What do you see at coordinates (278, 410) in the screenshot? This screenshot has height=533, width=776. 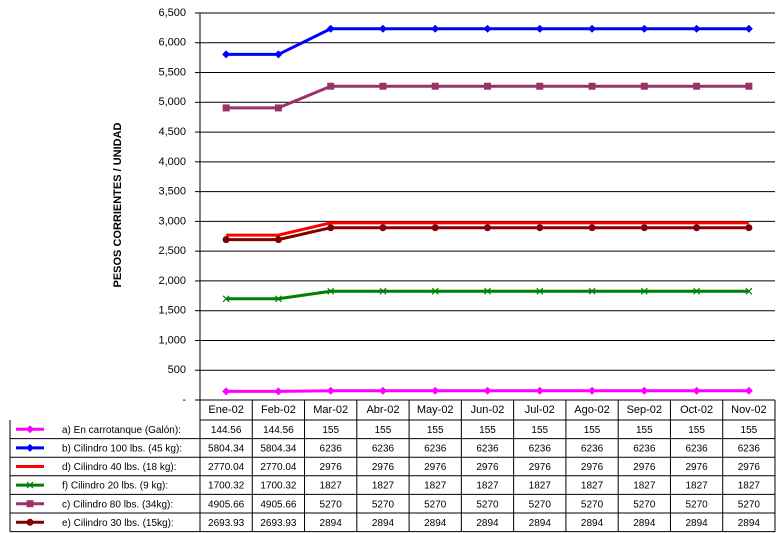 I see `x-tick-label: Feb-02` at bounding box center [278, 410].